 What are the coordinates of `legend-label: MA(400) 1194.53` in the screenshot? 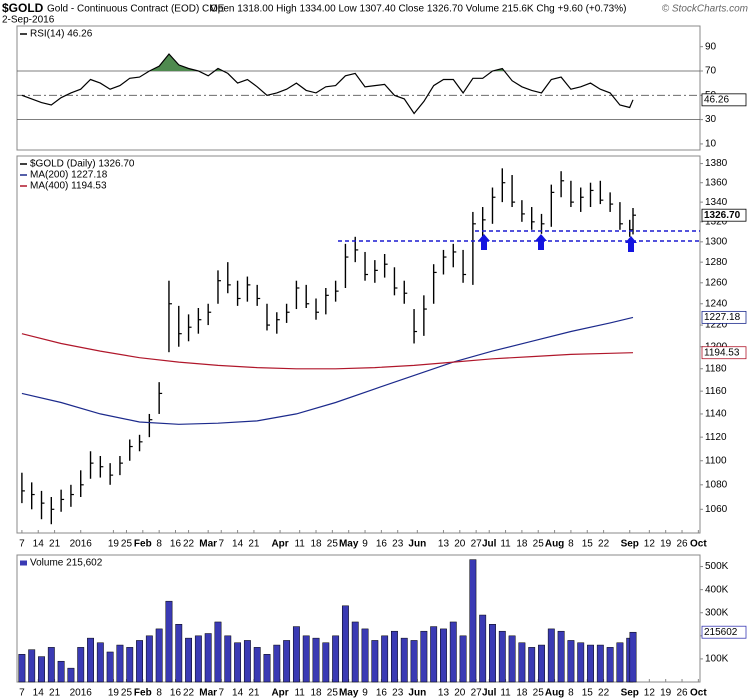 It's located at (68, 186).